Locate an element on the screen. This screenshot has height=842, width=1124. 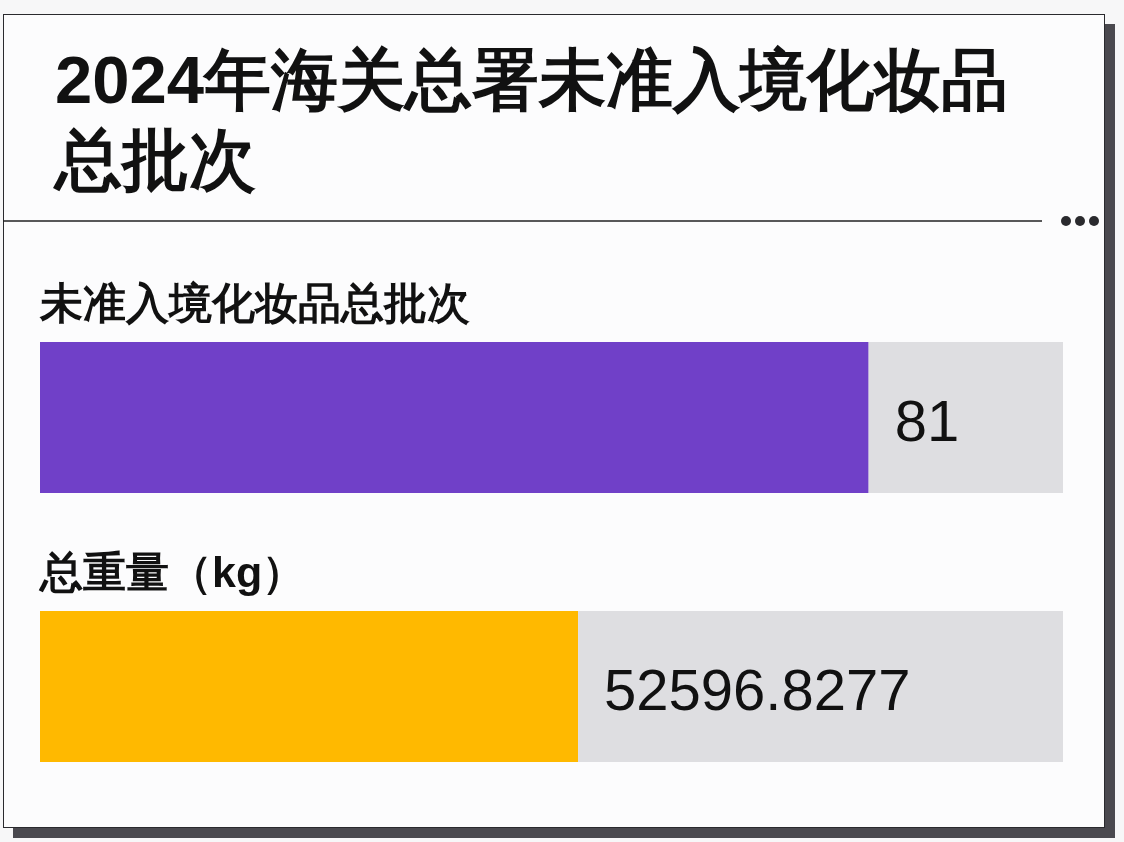
y-tick-label: 总重量（kg） is located at coordinates (172, 572).